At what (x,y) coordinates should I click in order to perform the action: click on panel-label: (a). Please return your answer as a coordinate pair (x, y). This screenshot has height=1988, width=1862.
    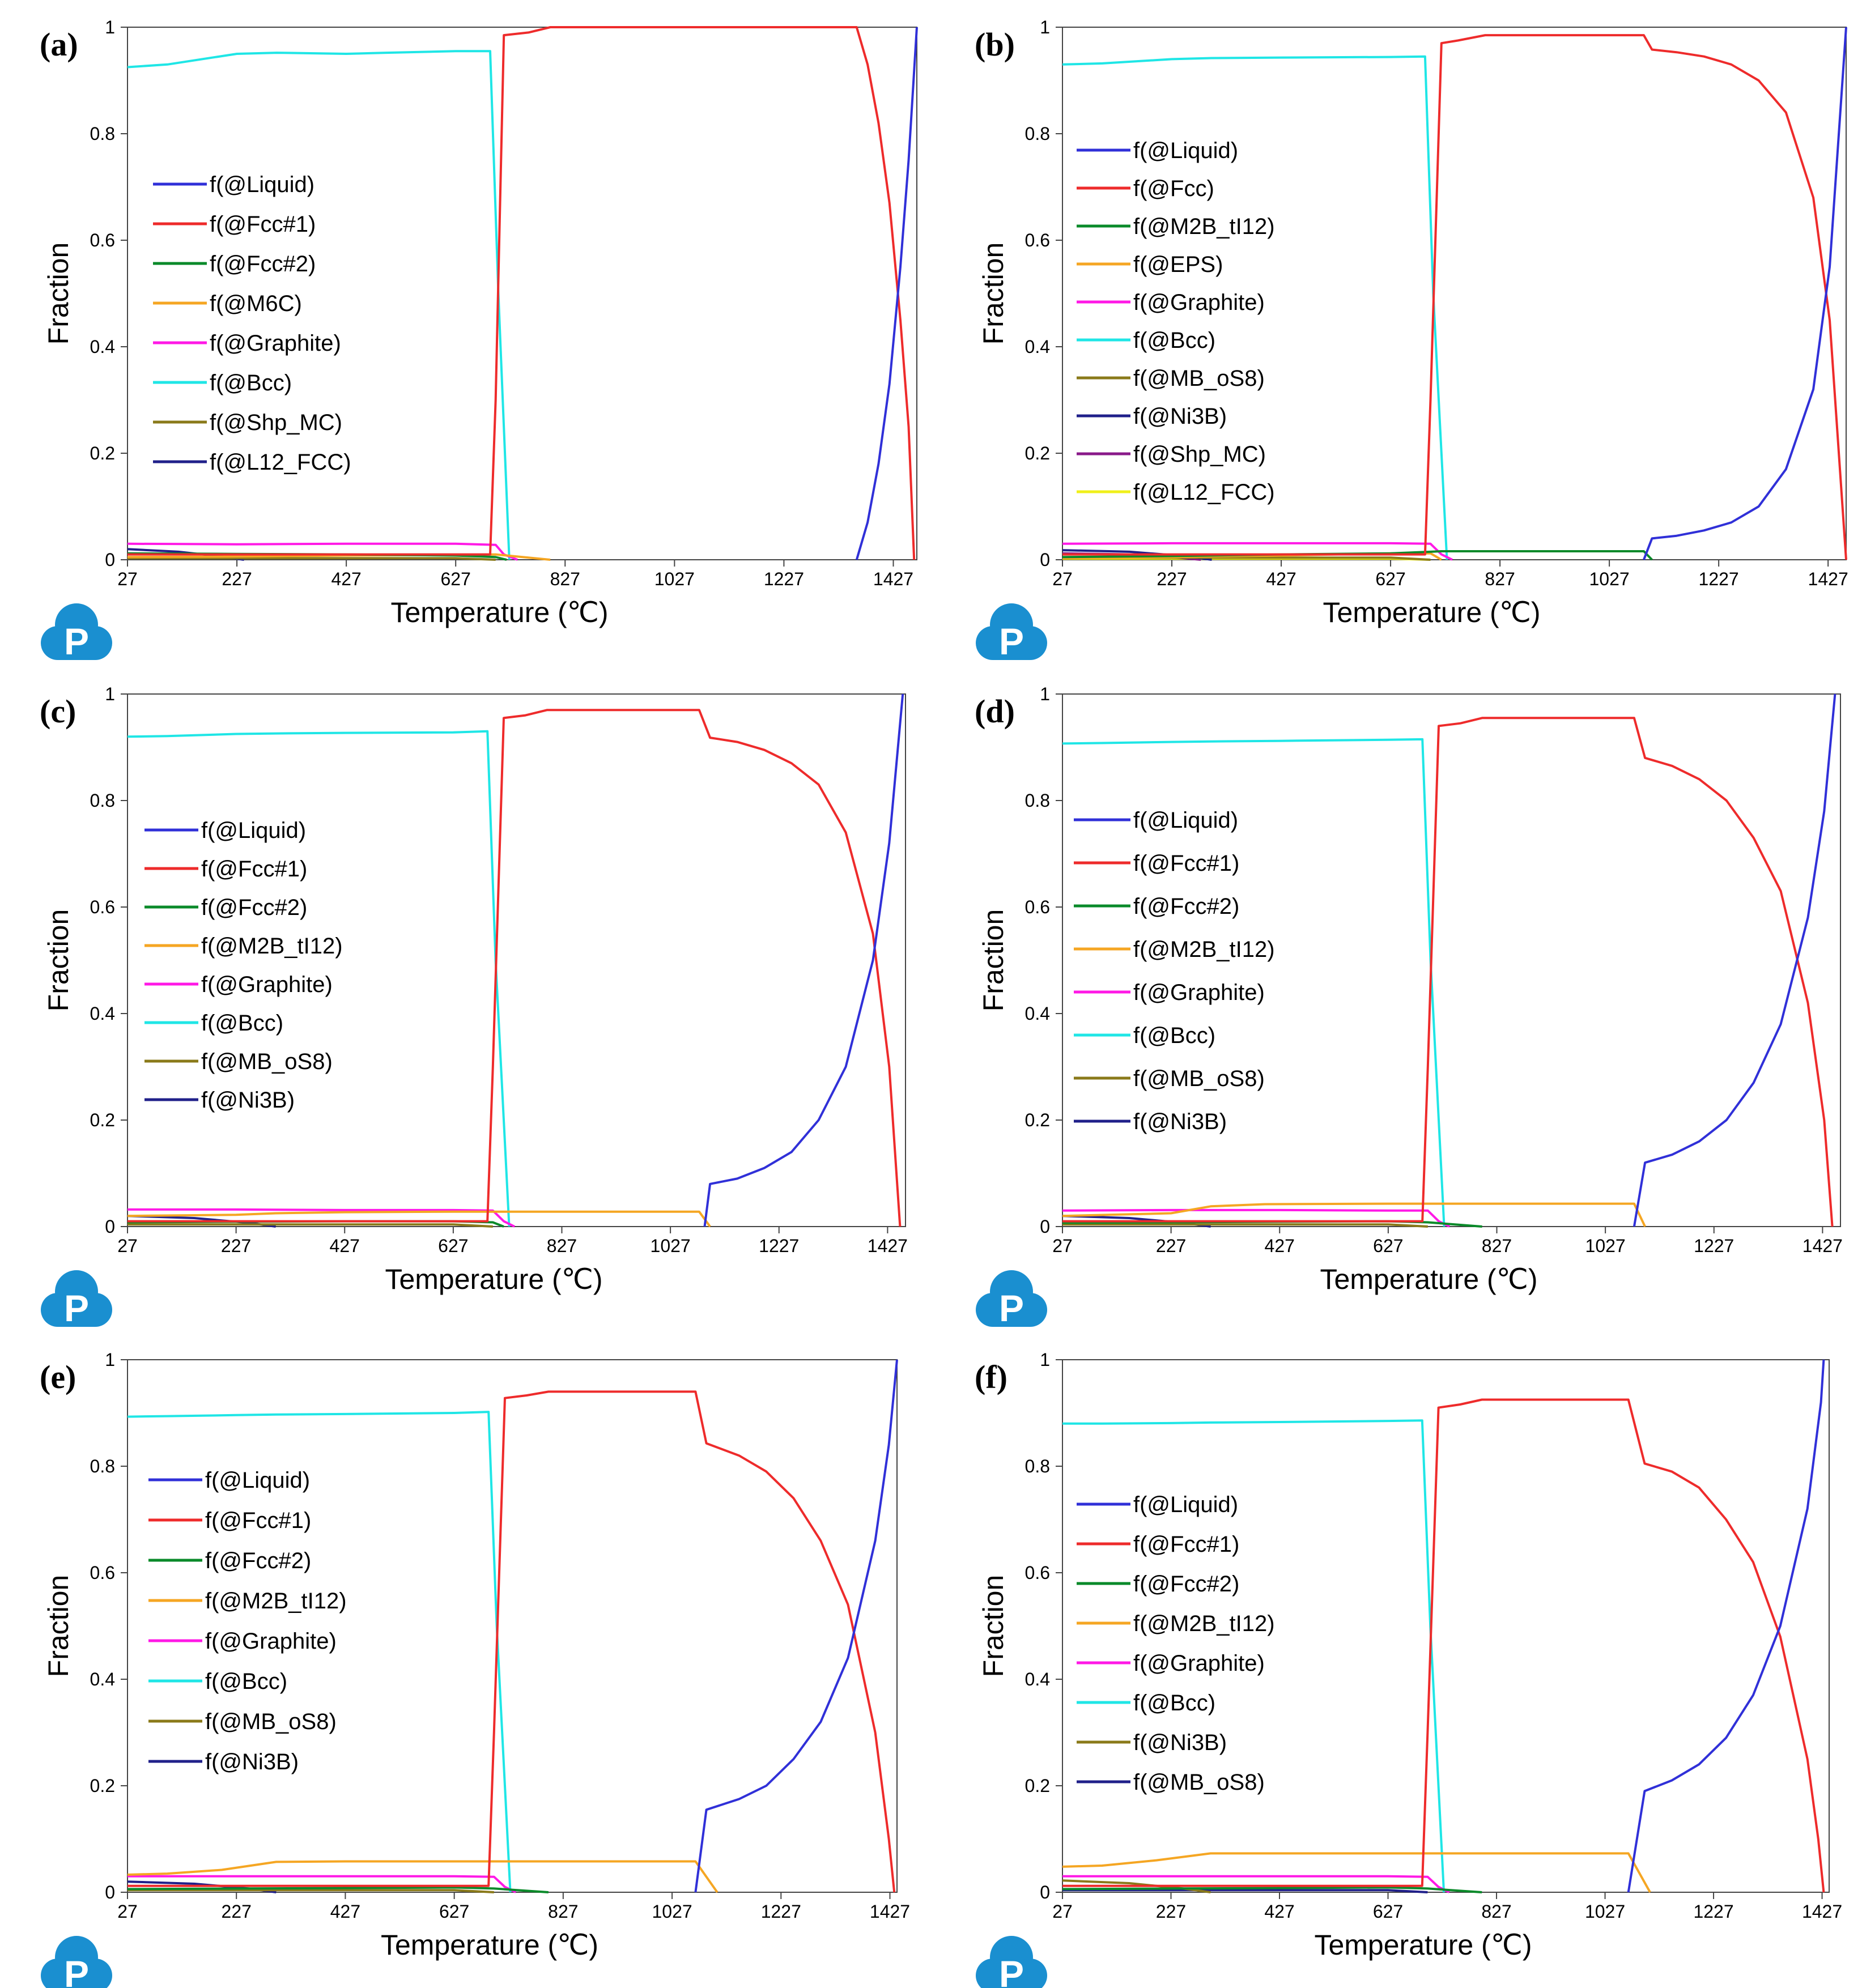
    Looking at the image, I should click on (59, 45).